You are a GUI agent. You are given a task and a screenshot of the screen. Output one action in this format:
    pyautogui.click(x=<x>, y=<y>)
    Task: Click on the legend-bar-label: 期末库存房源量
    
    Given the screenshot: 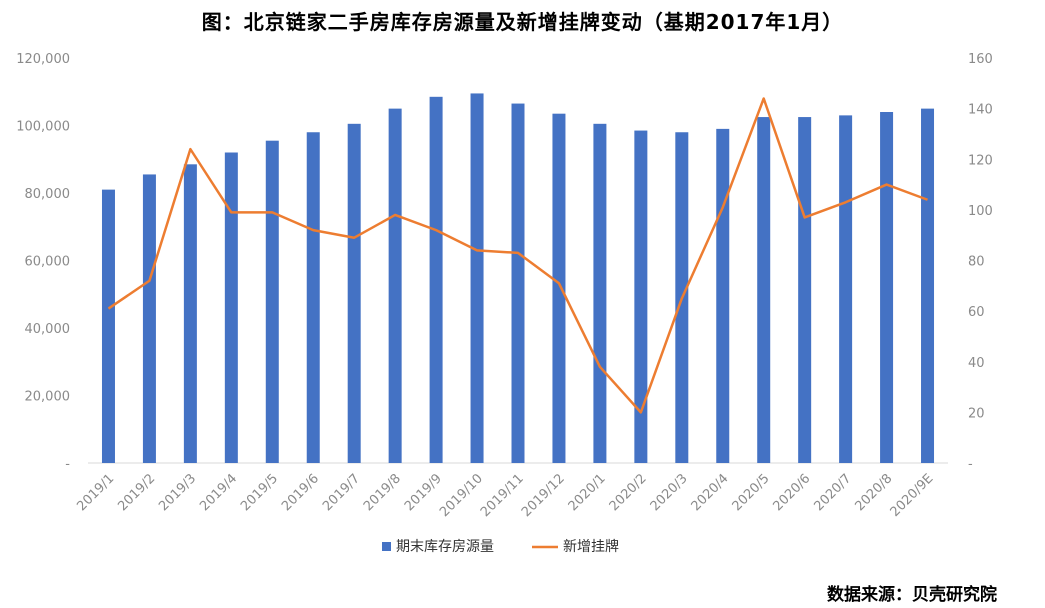 What is the action you would take?
    pyautogui.click(x=445, y=547)
    